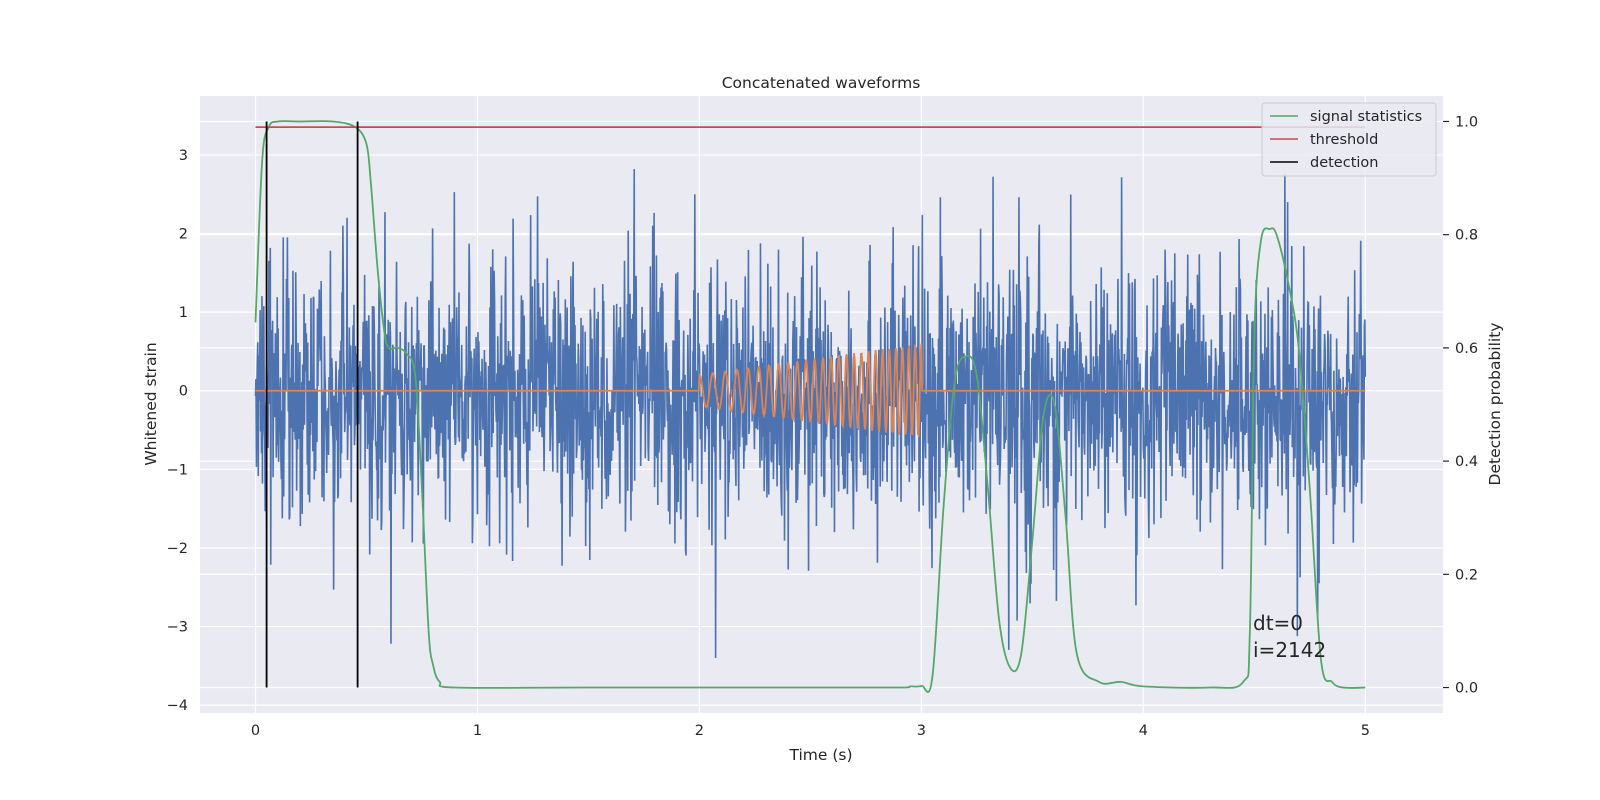 Image resolution: width=1600 pixels, height=800 pixels. What do you see at coordinates (1143, 731) in the screenshot?
I see `x-tick-label: 4` at bounding box center [1143, 731].